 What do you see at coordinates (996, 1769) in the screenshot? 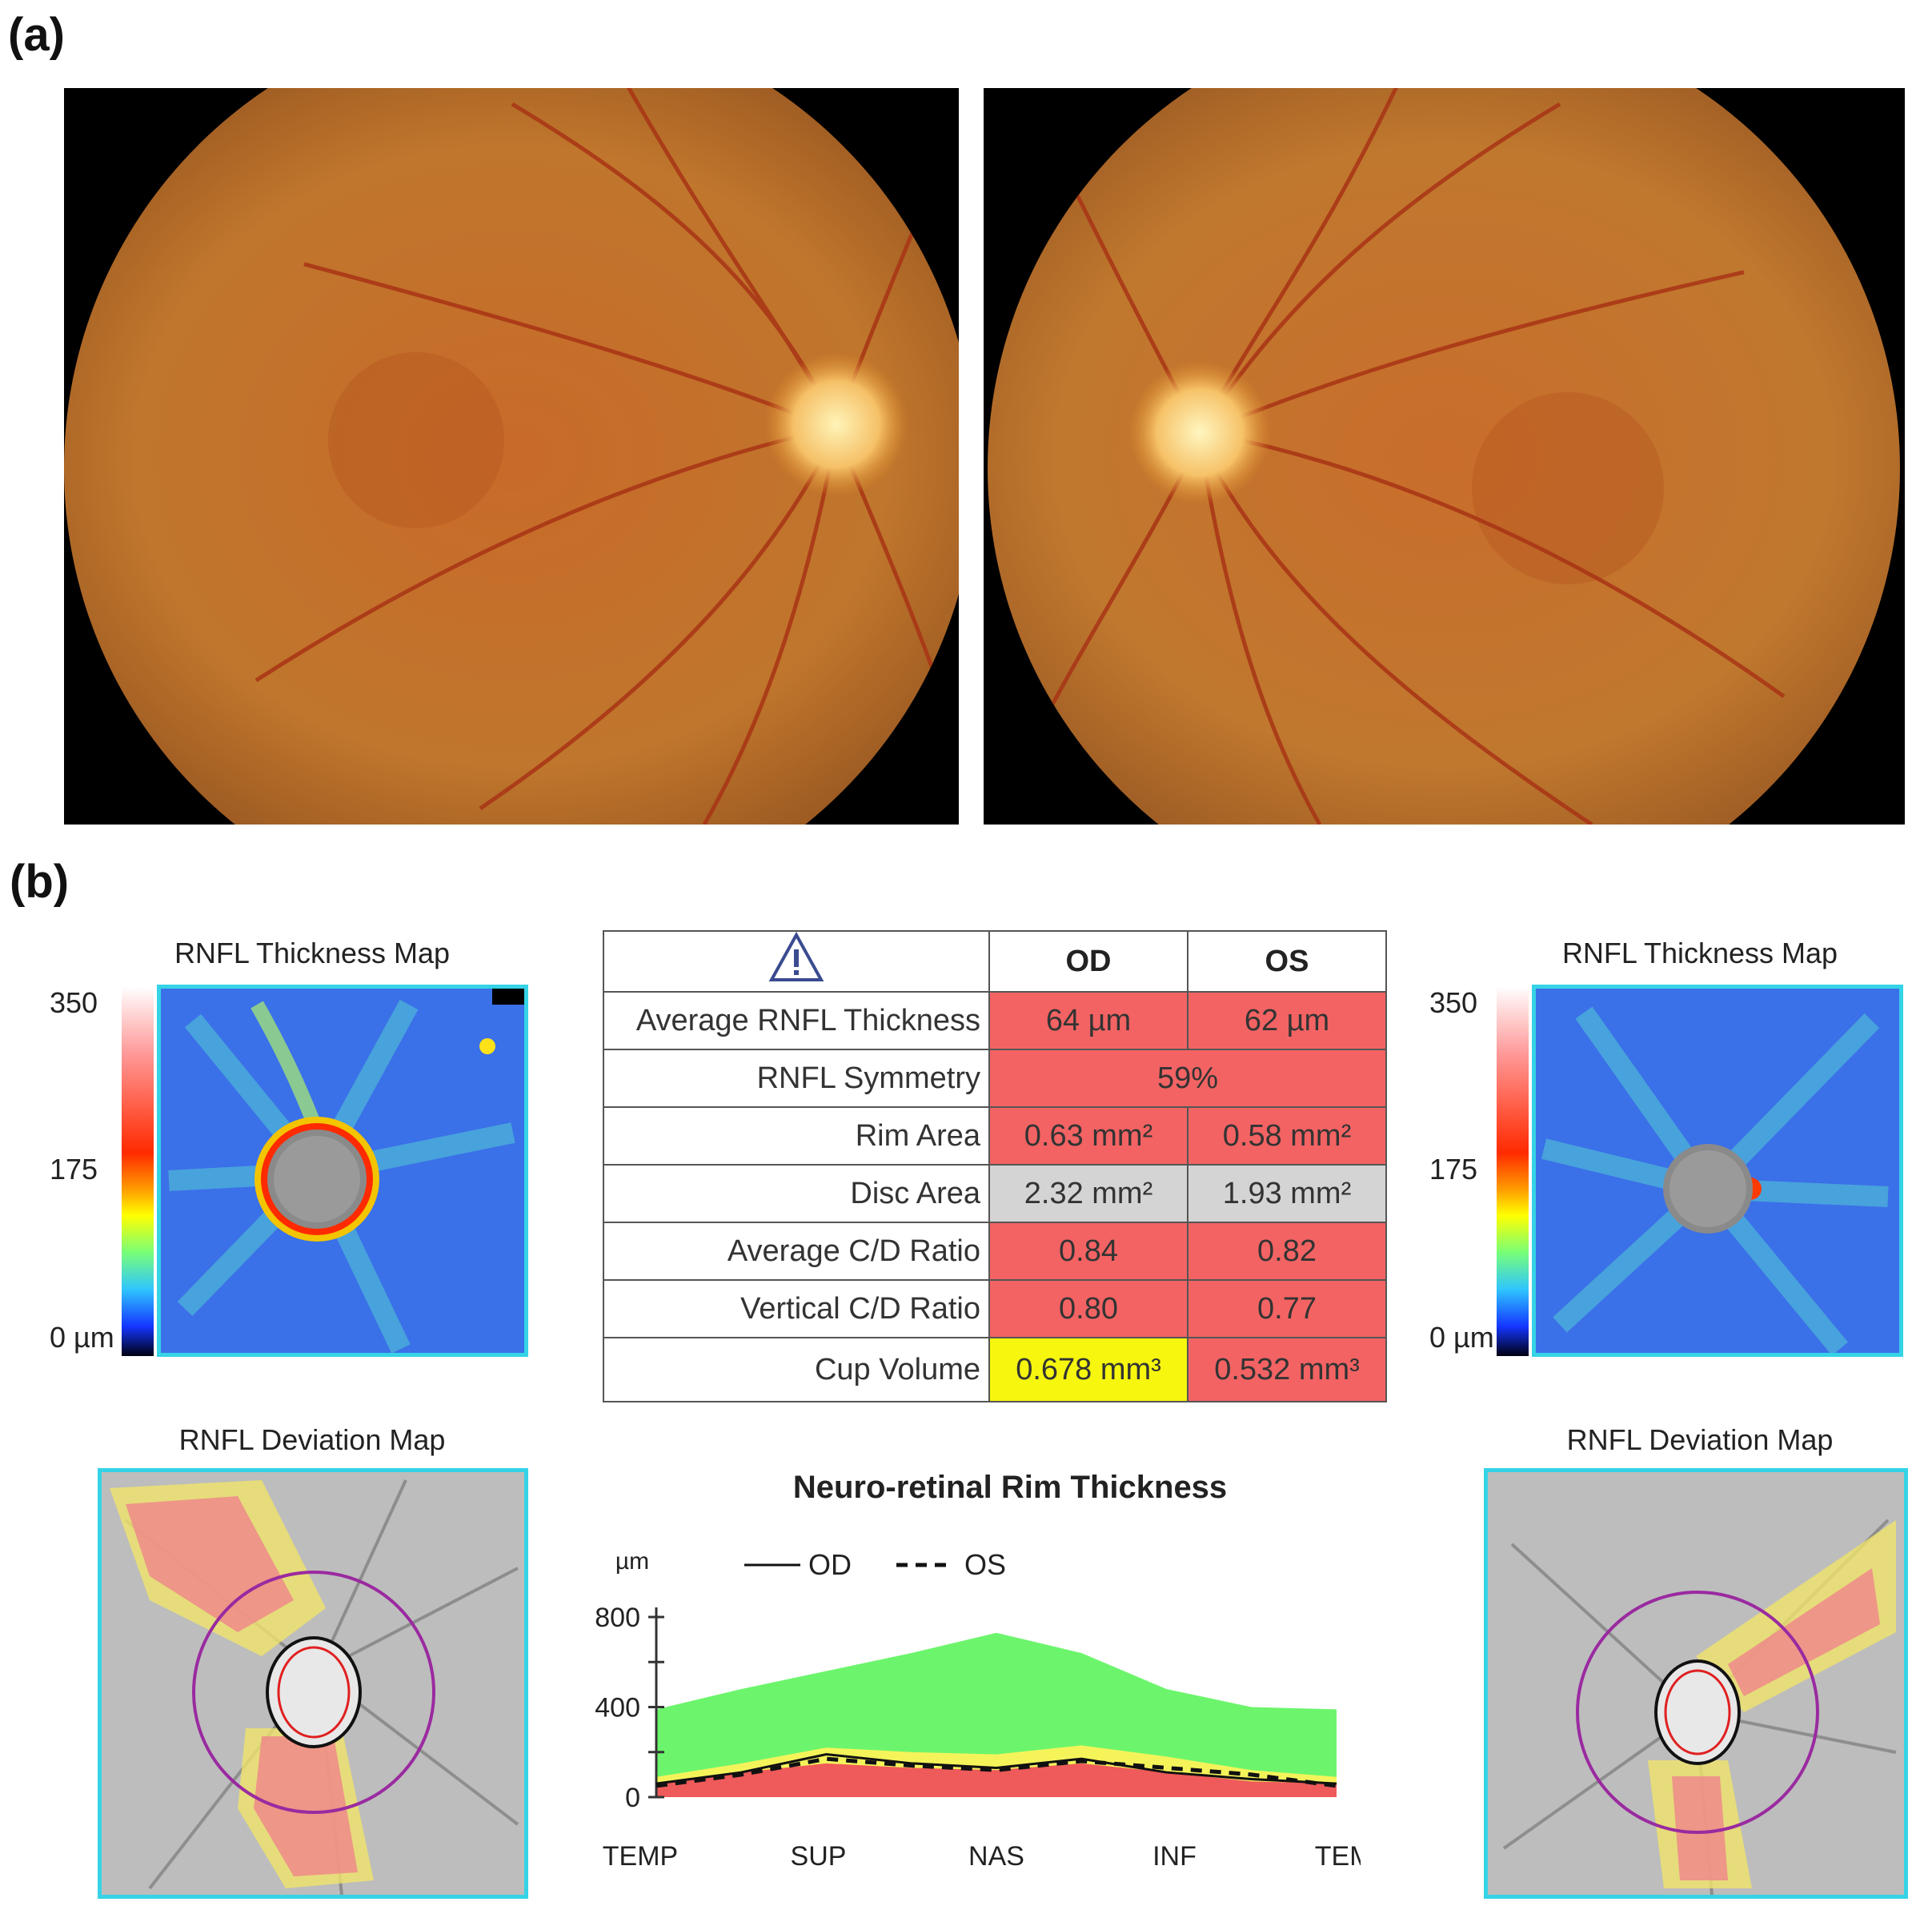
I see `series-line-od` at bounding box center [996, 1769].